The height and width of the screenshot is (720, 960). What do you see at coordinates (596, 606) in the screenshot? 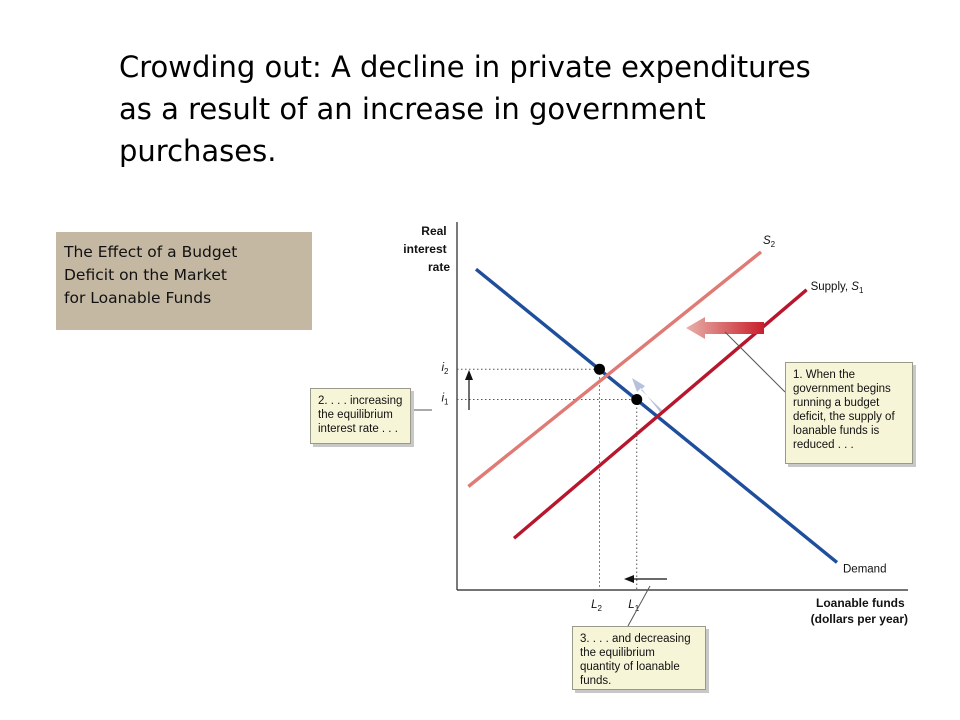
I see `x-tick-label-2: L2` at bounding box center [596, 606].